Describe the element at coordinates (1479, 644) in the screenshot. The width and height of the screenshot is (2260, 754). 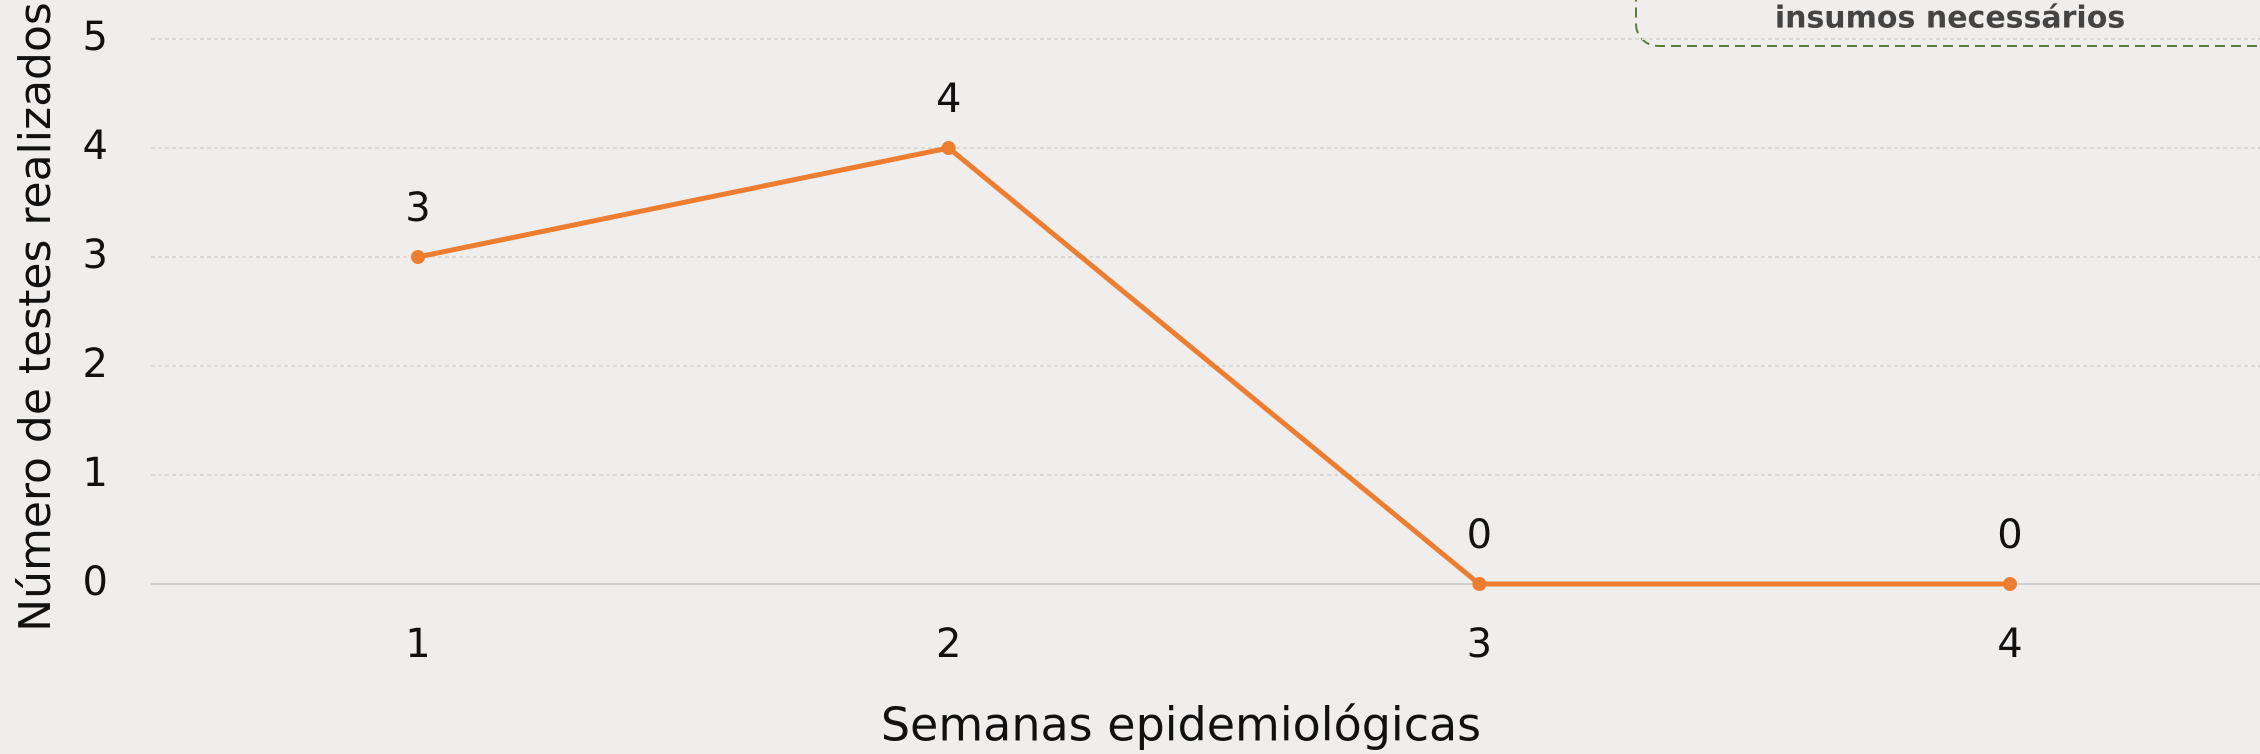
I see `x-tick-label: 3` at that location.